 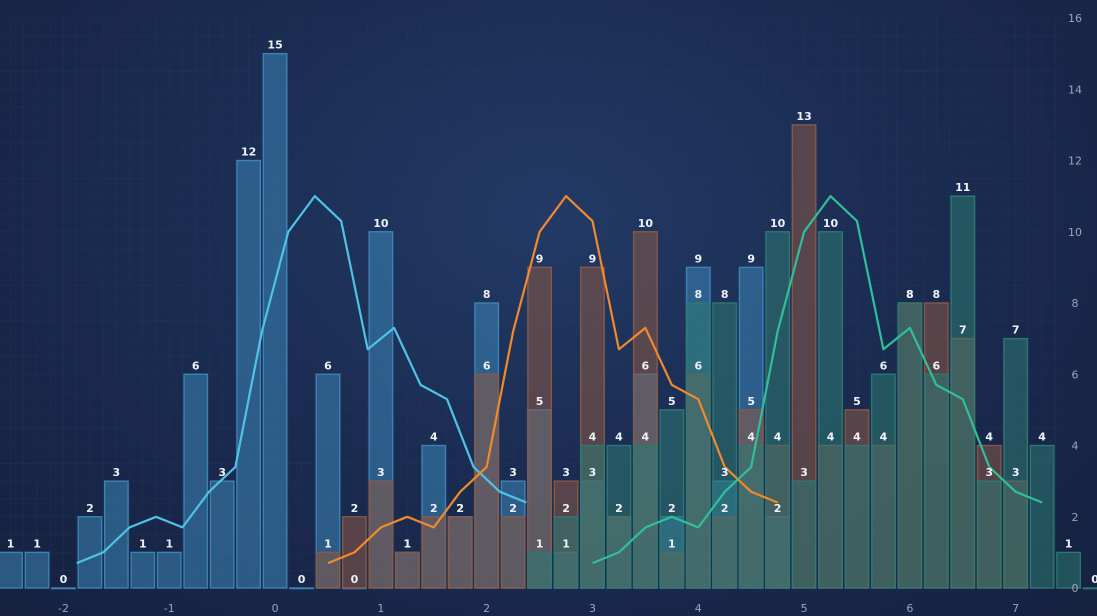 I want to click on y-tick-label: 6, so click(x=1075, y=374).